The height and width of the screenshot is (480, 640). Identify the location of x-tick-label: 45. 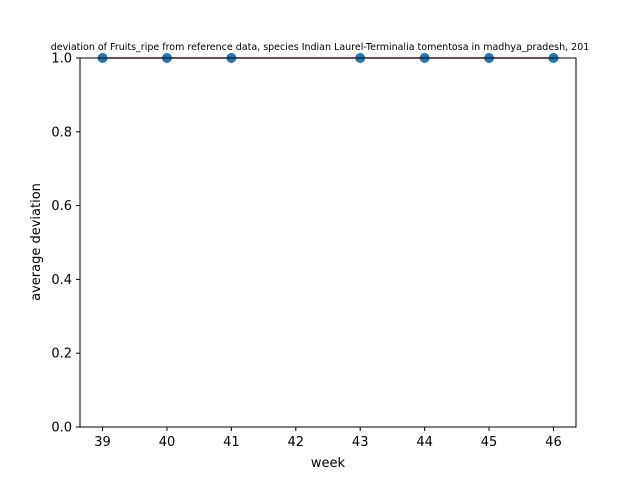
(489, 442).